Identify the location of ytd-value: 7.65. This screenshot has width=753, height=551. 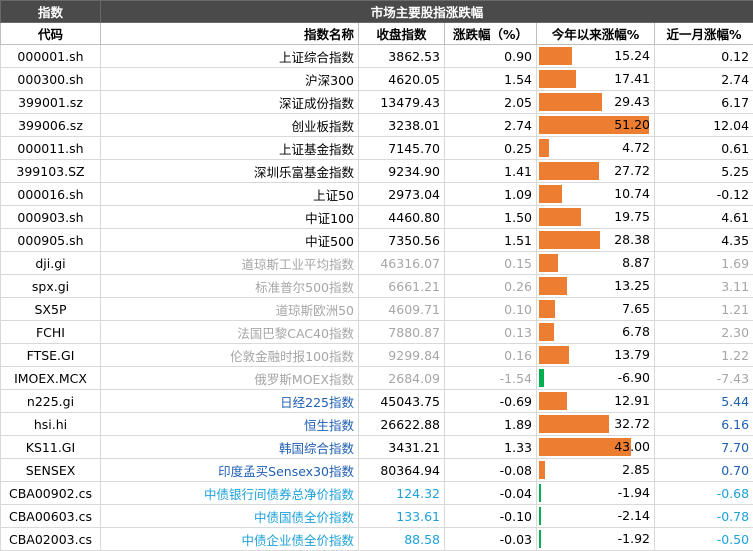
(595, 309).